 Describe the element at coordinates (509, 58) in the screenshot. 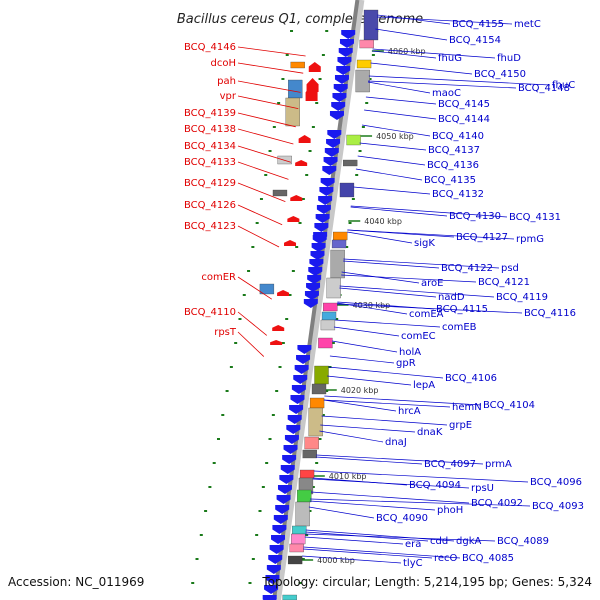

I see `gene-label-right: fhuD` at that location.